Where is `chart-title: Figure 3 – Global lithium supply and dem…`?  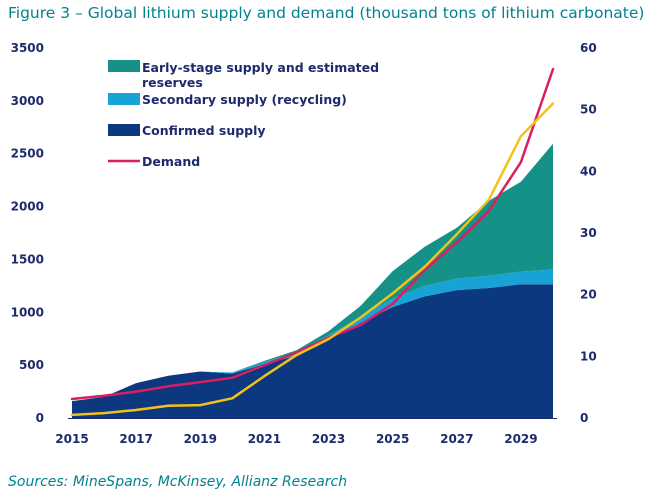
chart-title: Figure 3 – Global lithium supply and dem… is located at coordinates (326, 13).